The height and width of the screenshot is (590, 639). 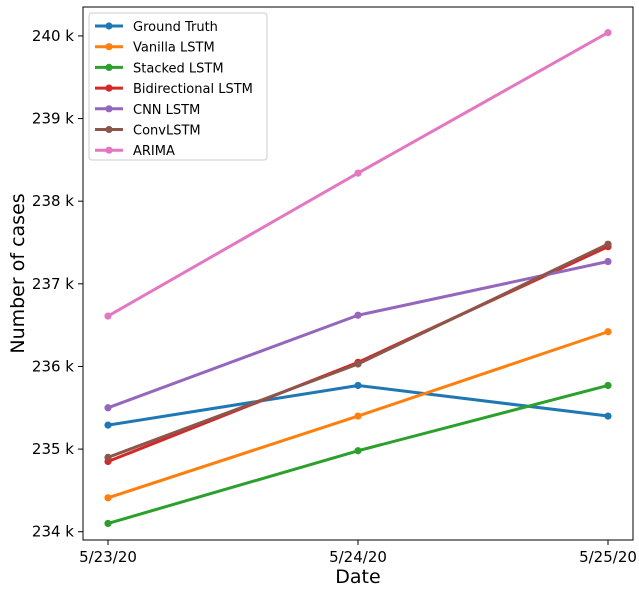 What do you see at coordinates (193, 89) in the screenshot?
I see `legend-label: Bidirectional LSTM` at bounding box center [193, 89].